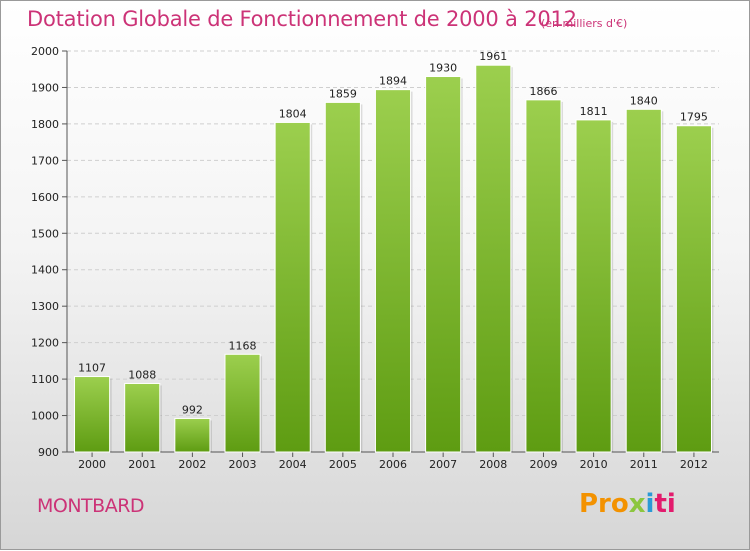  What do you see at coordinates (293, 464) in the screenshot?
I see `x-tick-label: 2004` at bounding box center [293, 464].